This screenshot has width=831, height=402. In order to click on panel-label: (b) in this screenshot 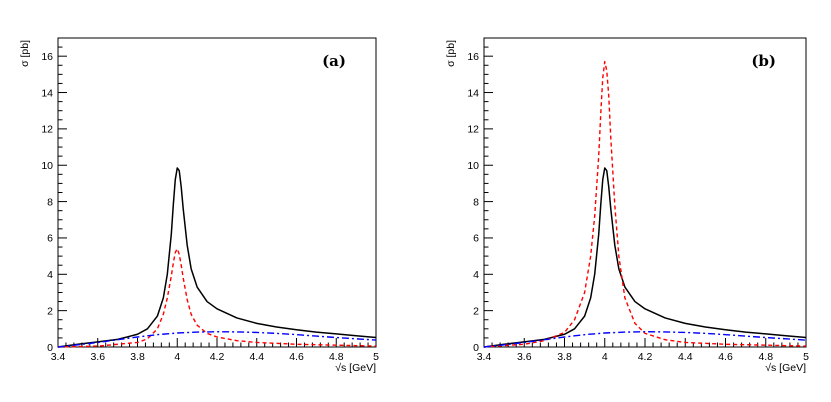, I will do `click(763, 61)`.